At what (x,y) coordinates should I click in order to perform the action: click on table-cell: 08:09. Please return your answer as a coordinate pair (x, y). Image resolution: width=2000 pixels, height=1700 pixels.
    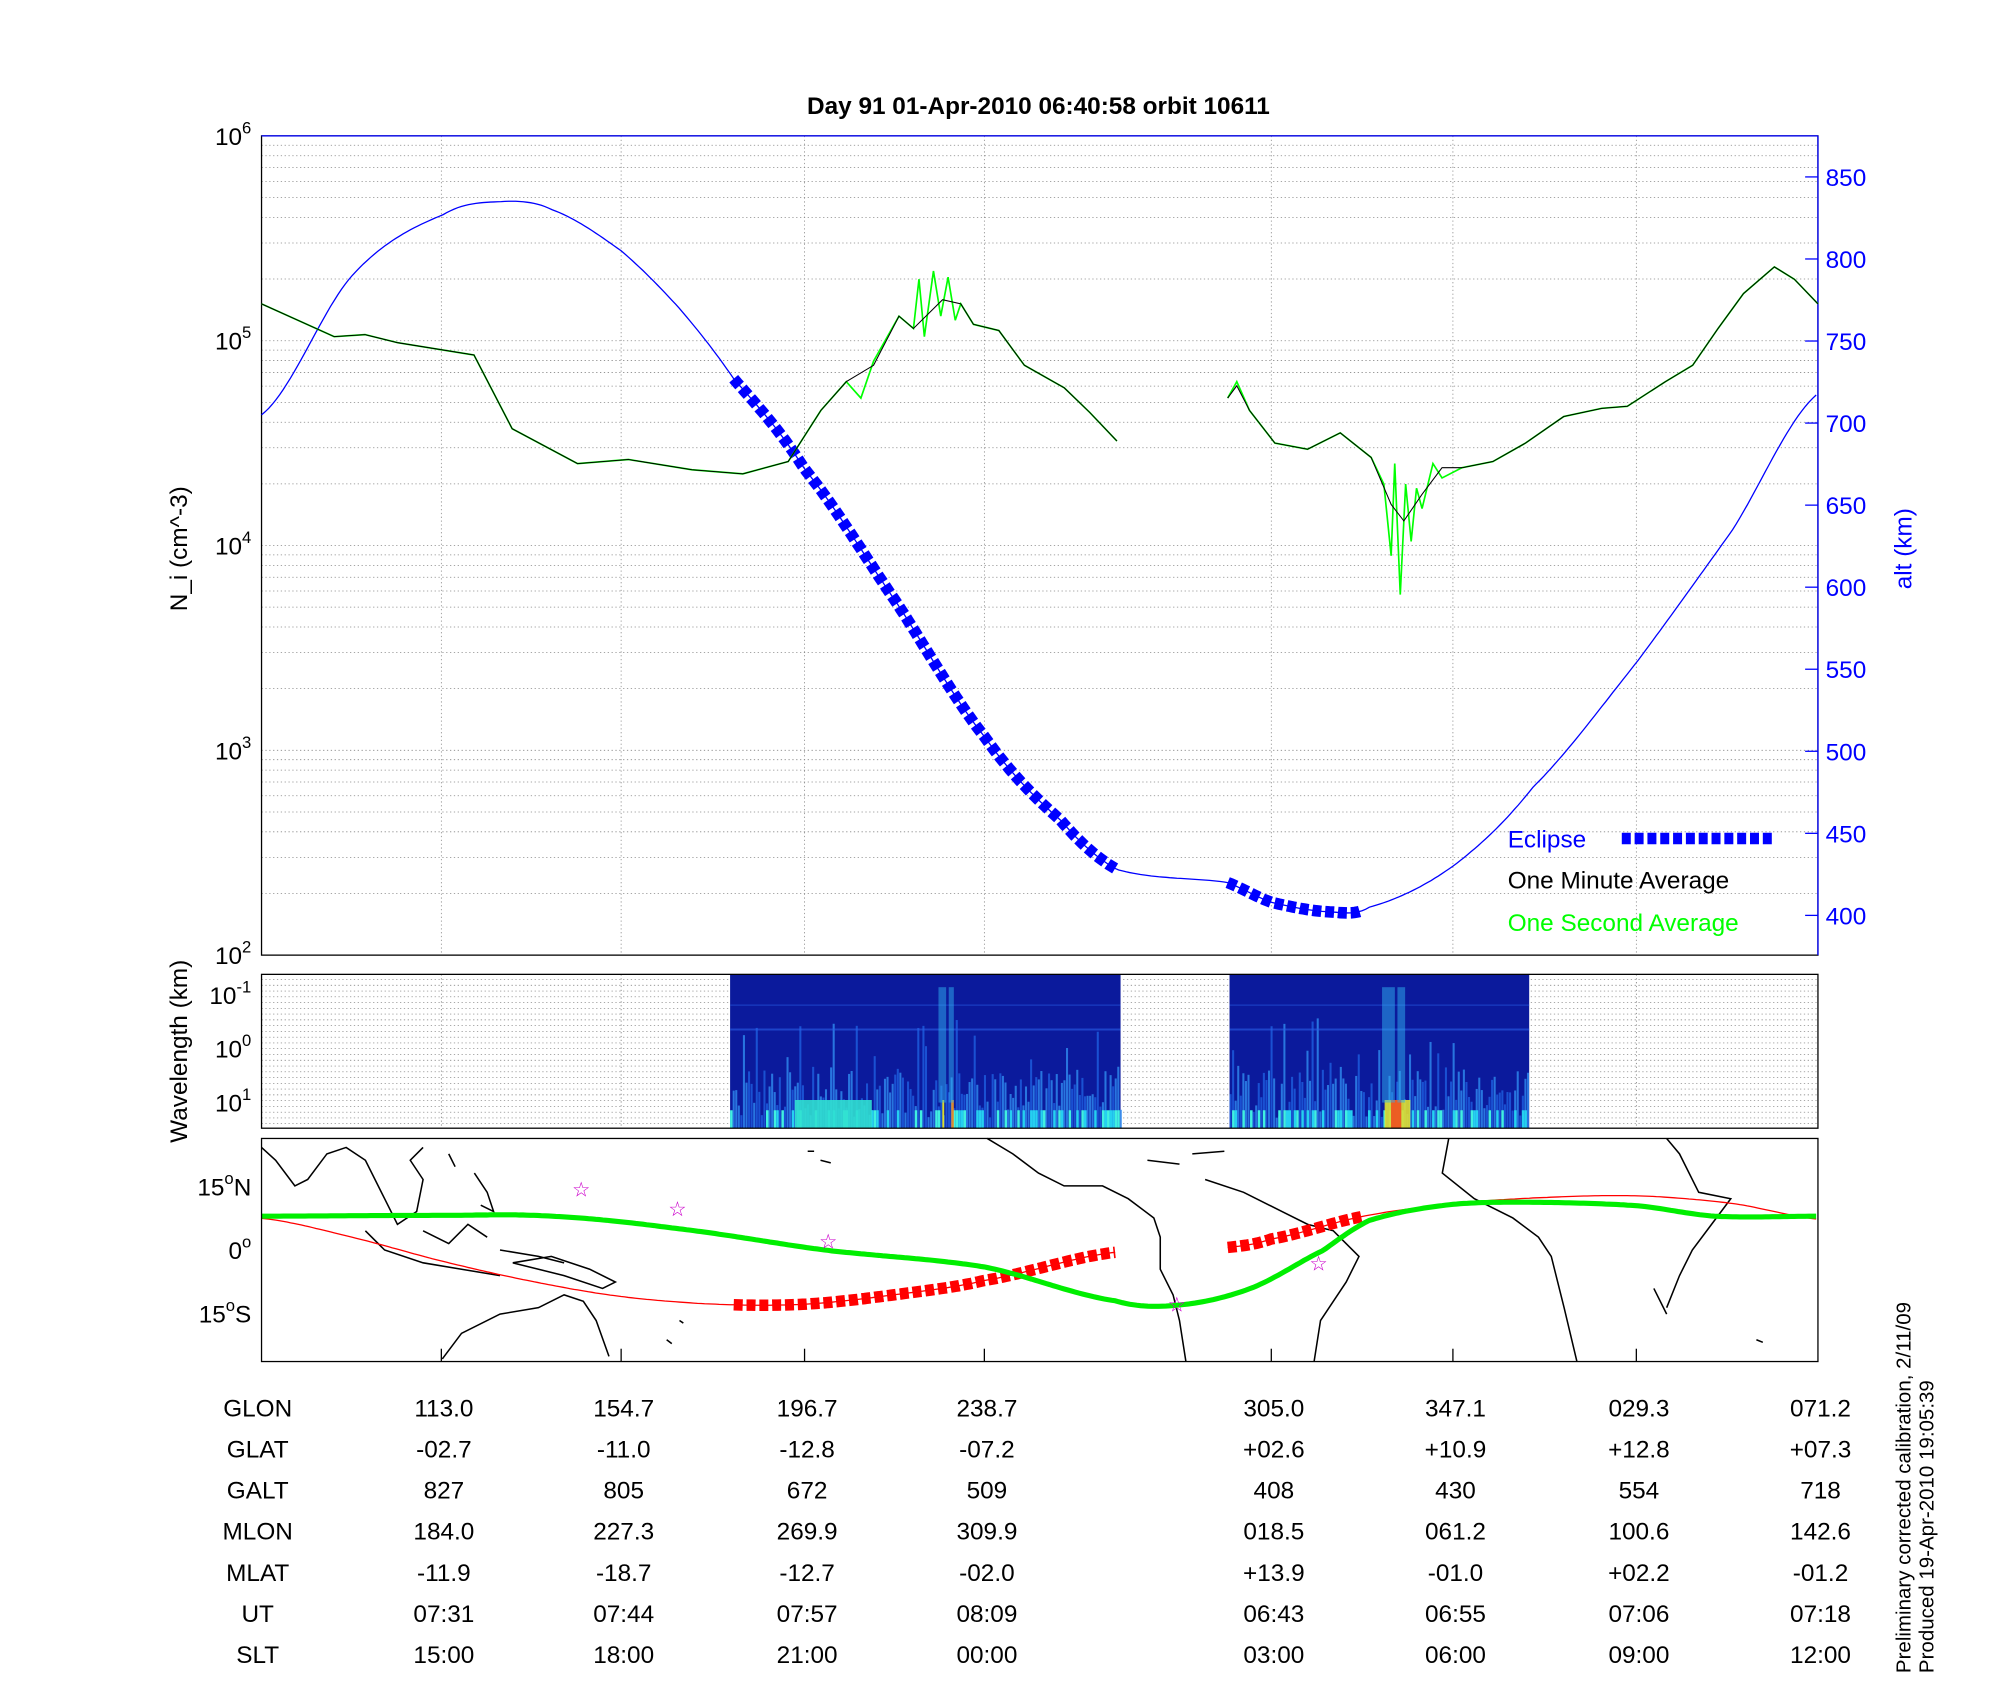
    Looking at the image, I should click on (986, 1614).